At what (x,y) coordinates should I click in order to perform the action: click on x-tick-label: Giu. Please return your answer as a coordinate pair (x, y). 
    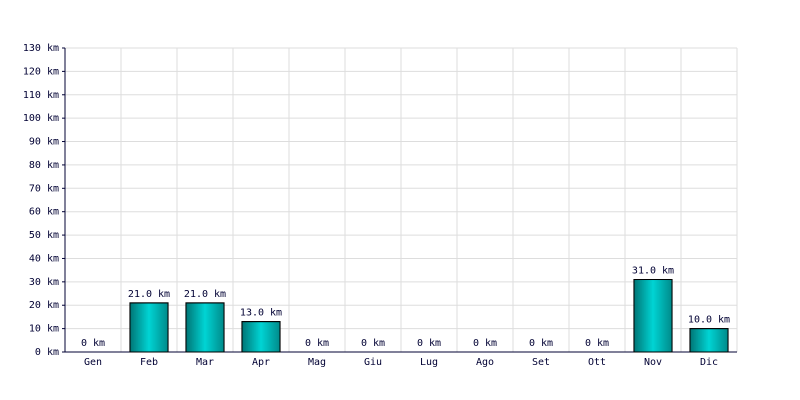
    Looking at the image, I should click on (373, 362).